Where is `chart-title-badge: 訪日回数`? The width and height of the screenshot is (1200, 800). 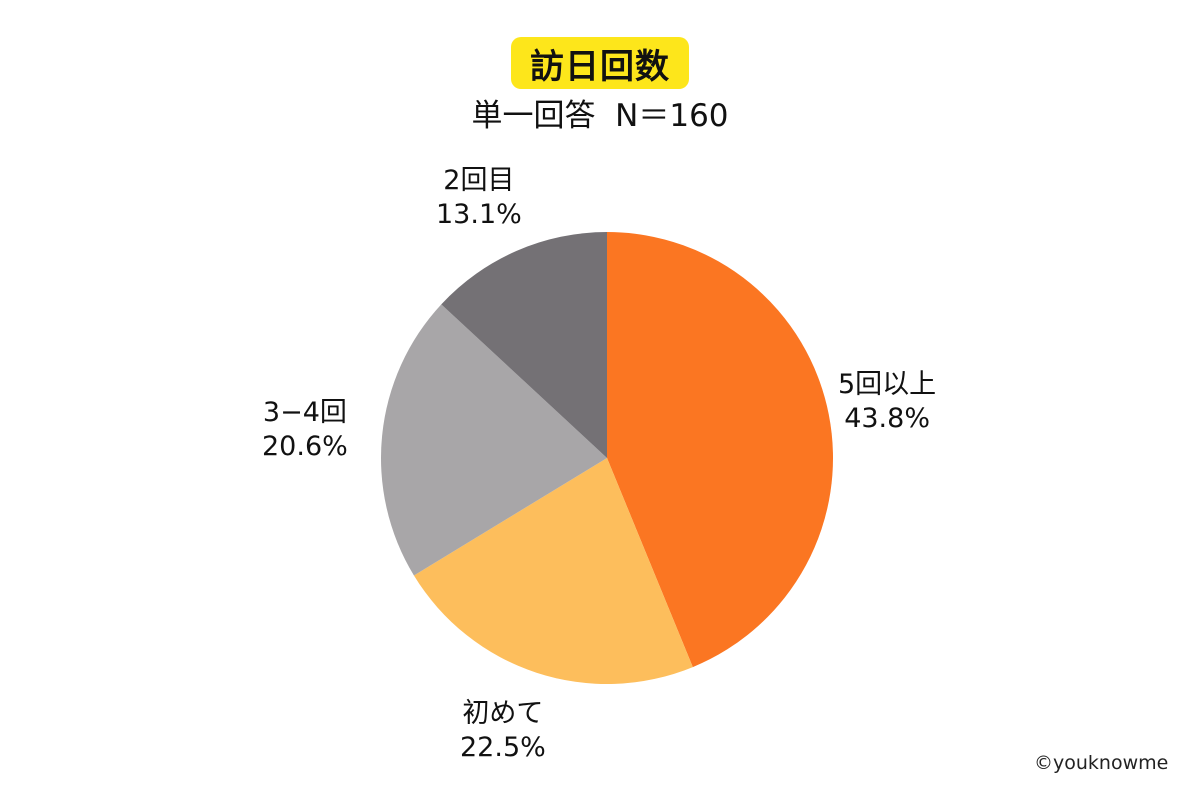
chart-title-badge: 訪日回数 is located at coordinates (600, 63).